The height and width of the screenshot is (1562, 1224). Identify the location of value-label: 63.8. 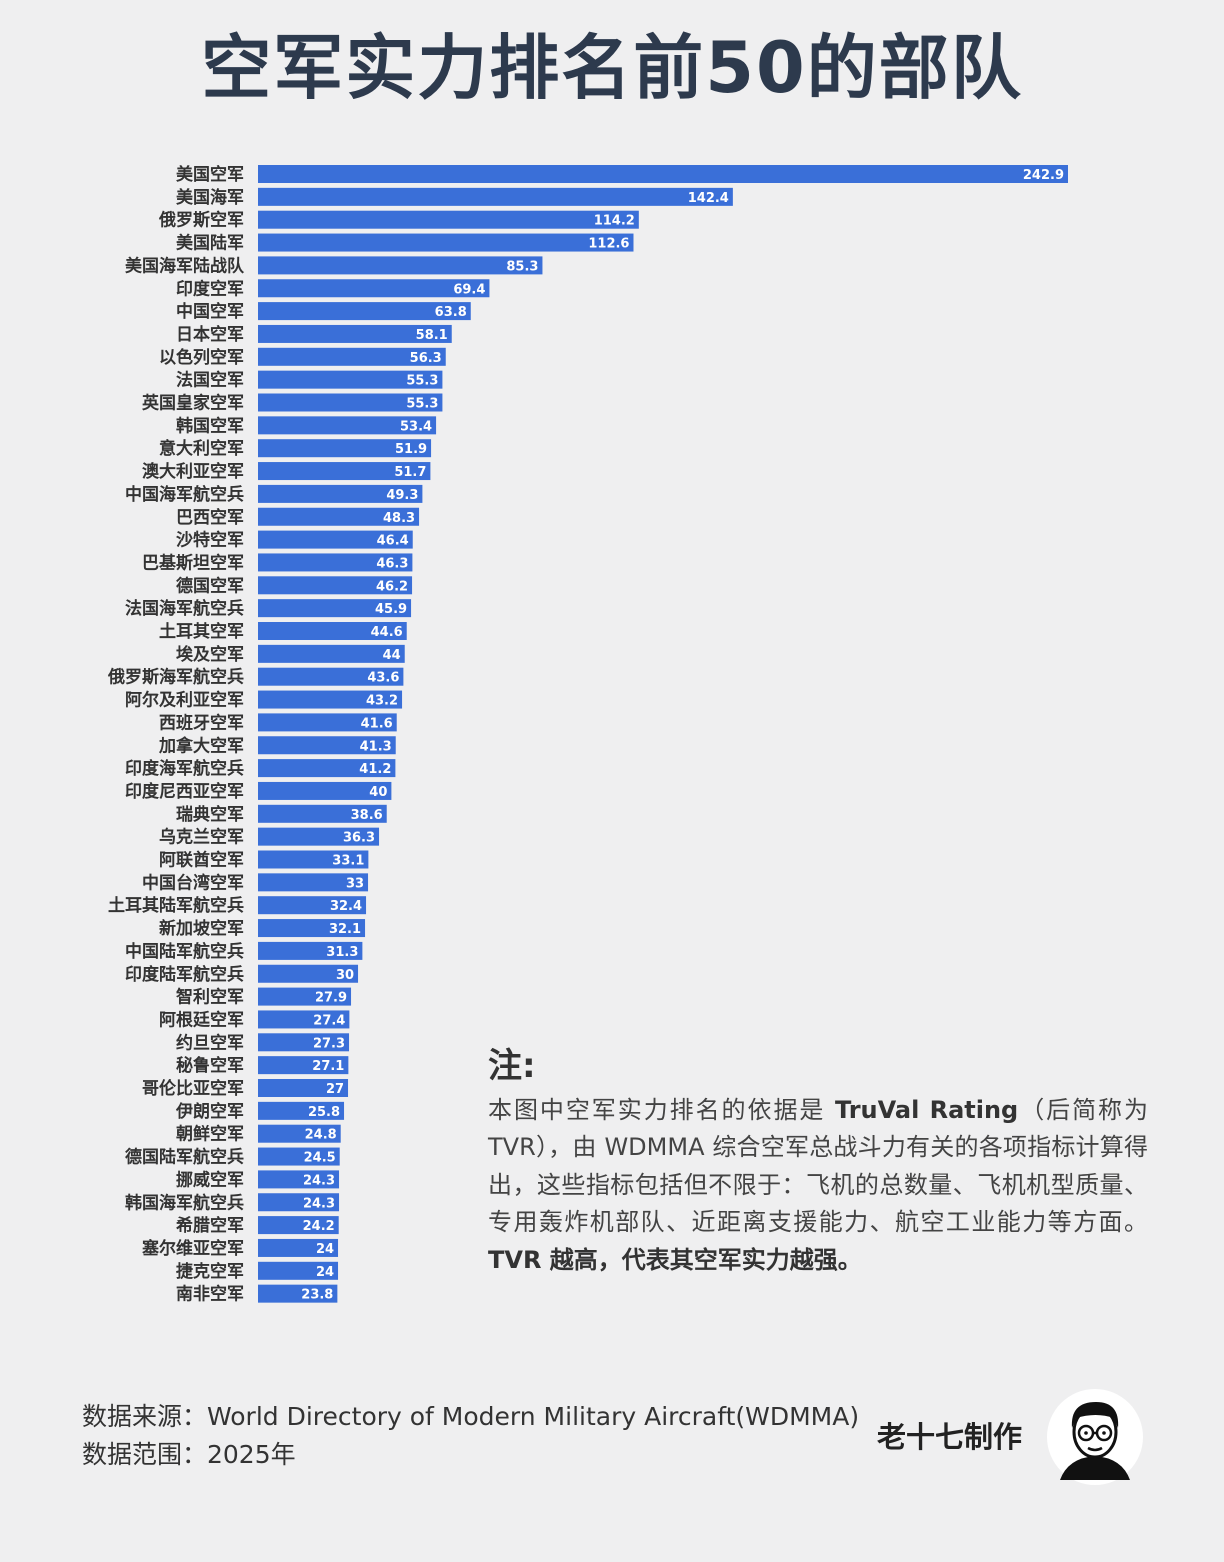
(451, 312).